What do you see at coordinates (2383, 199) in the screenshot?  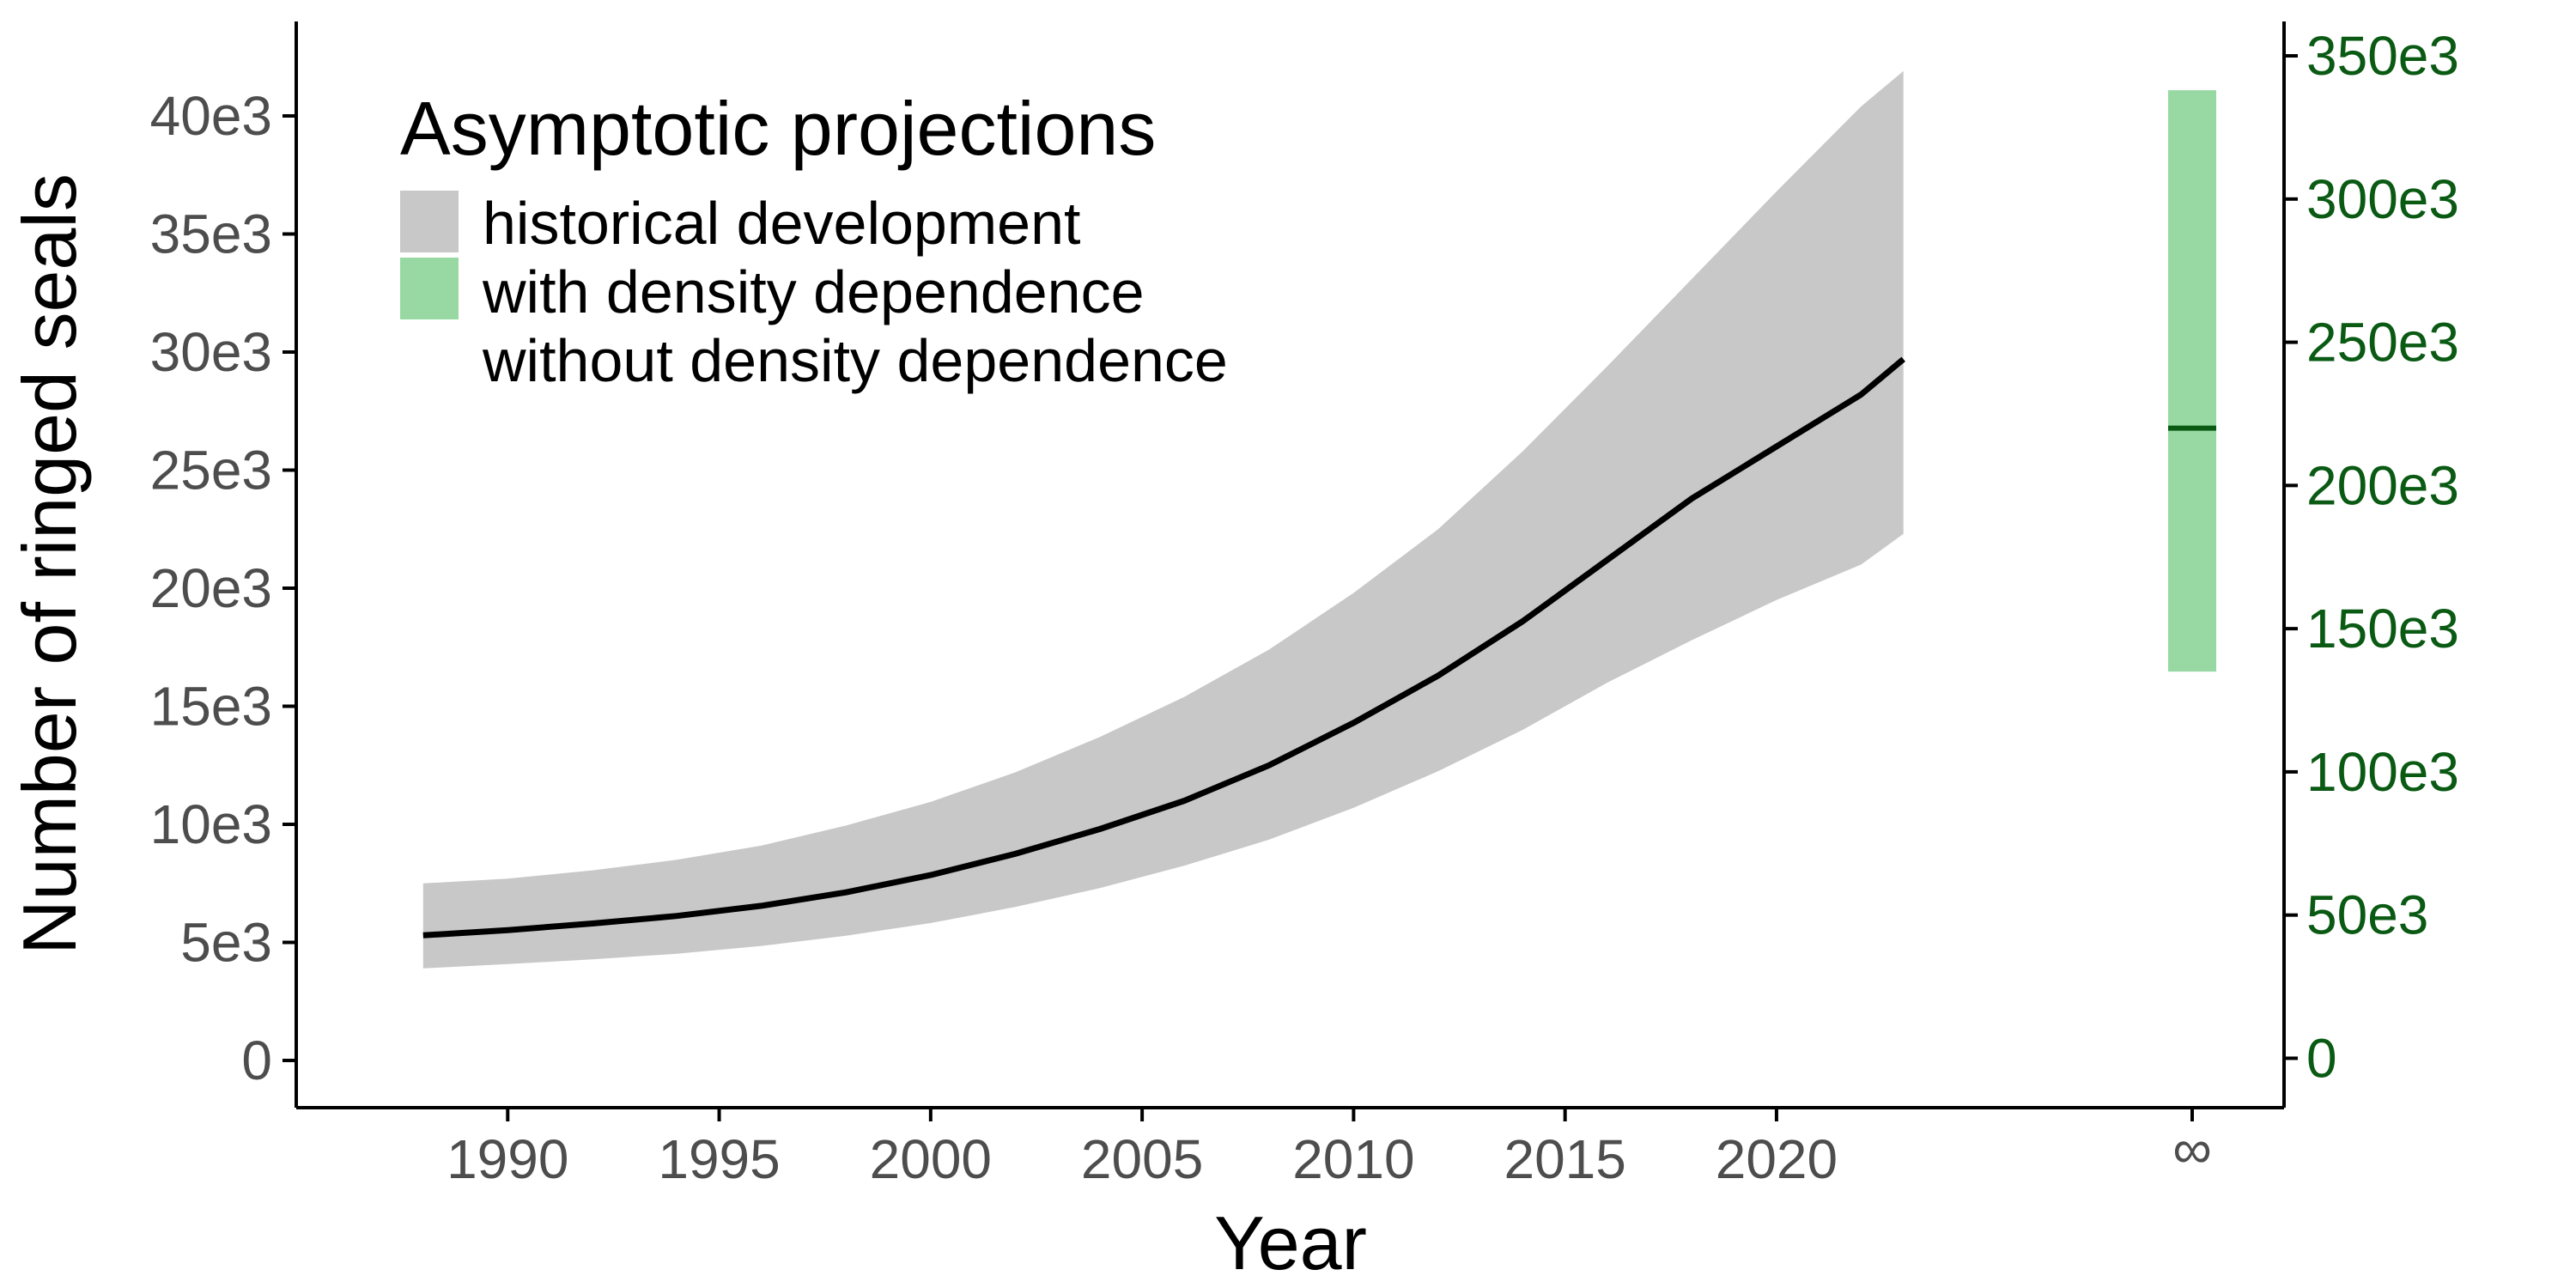 I see `right-tick-label: 300e3` at bounding box center [2383, 199].